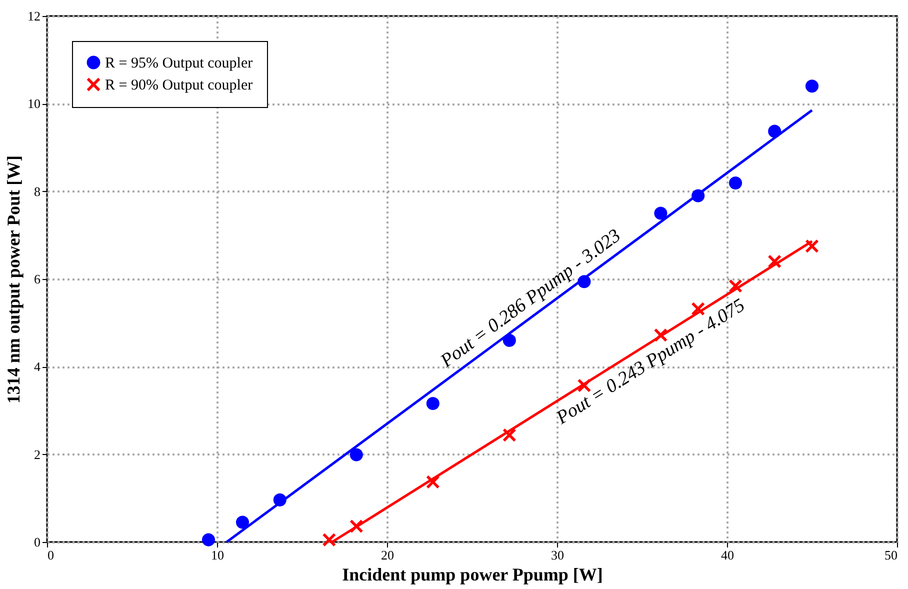 The height and width of the screenshot is (589, 908). Describe the element at coordinates (51, 555) in the screenshot. I see `x-tick-label: 0` at that location.